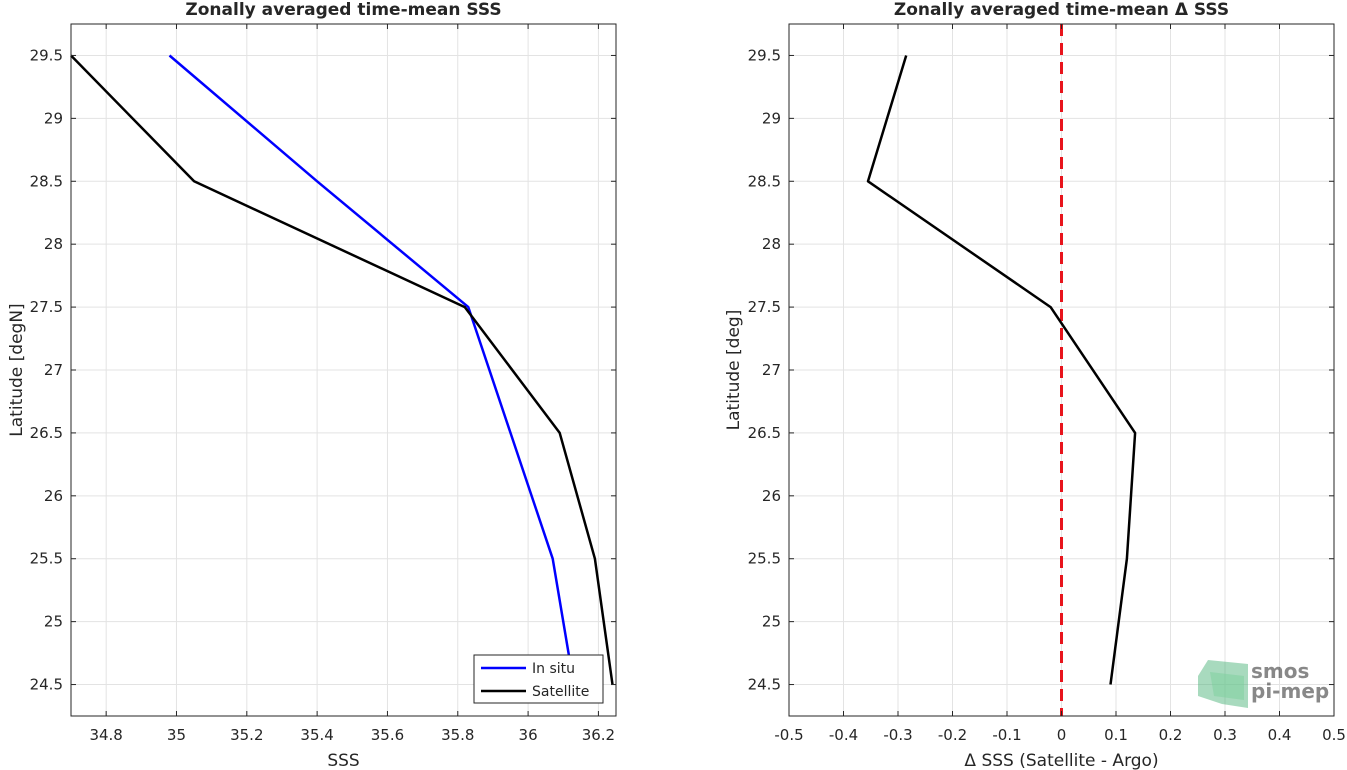 The image size is (1347, 770). Describe the element at coordinates (771, 496) in the screenshot. I see `delta-sss-y-tick-label: 26` at that location.